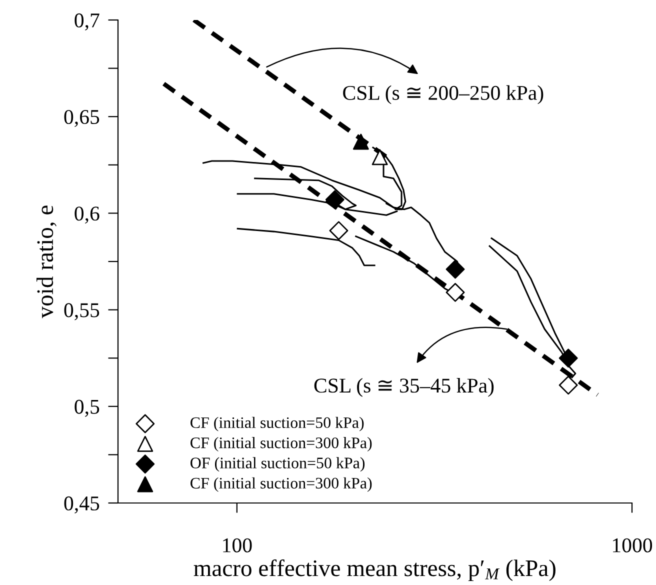  I want to click on y-tick-label: 0,7, so click(87, 21).